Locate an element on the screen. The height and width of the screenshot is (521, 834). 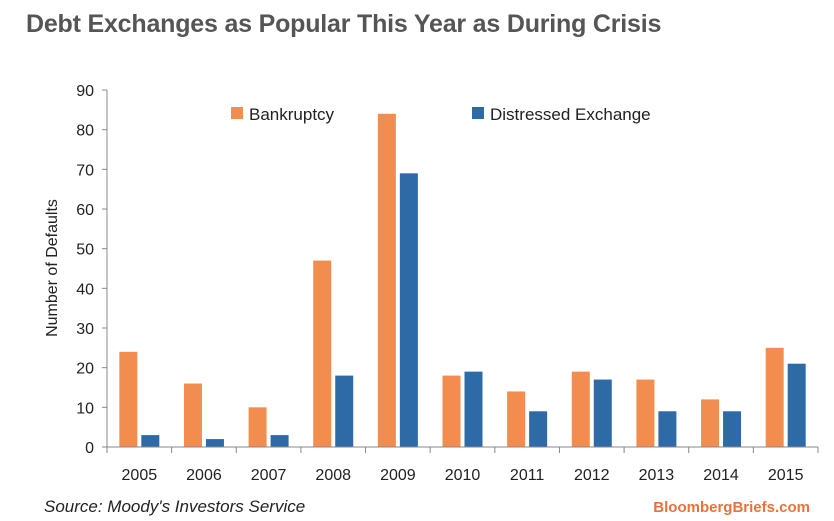
y-tick-label: 0 is located at coordinates (89, 448).